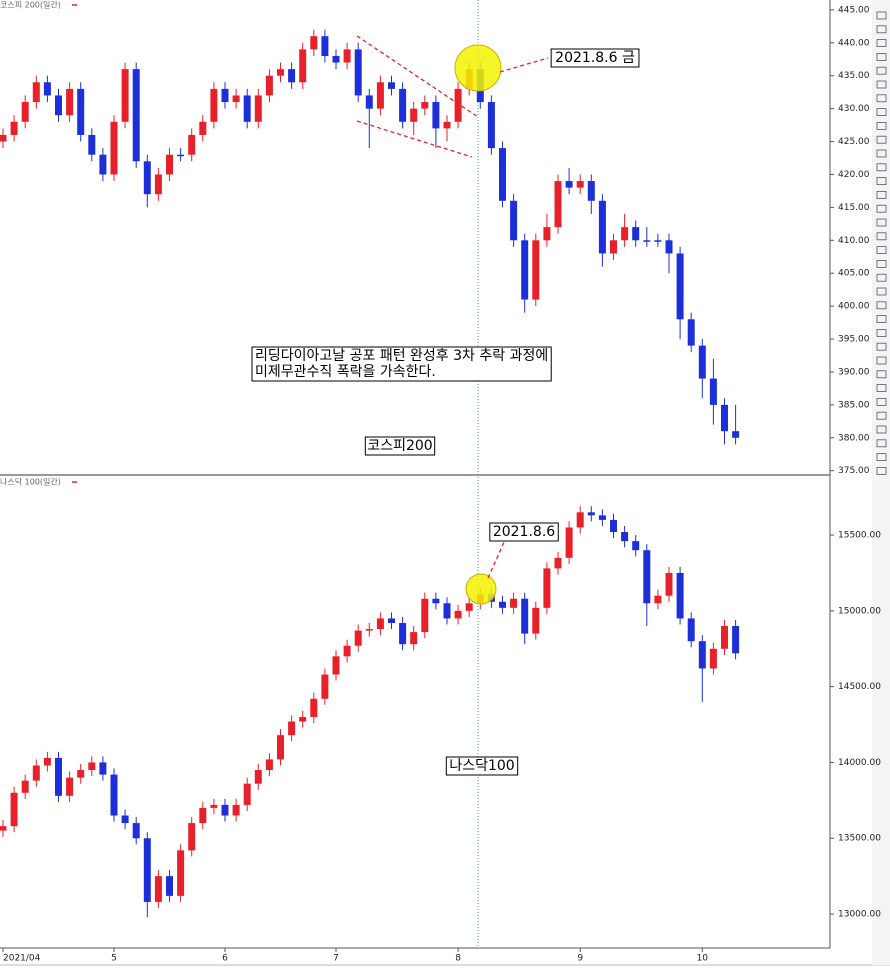  I want to click on y-tick-label: 415.00, so click(854, 208).